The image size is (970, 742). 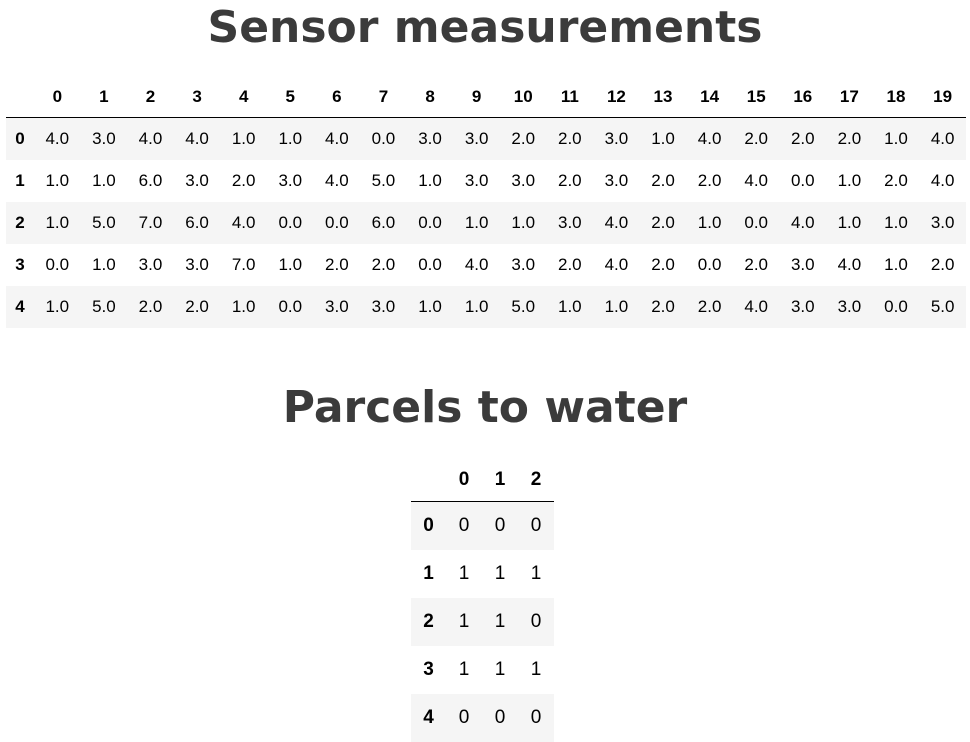 I want to click on sensor-column-header: 15, so click(x=756, y=97).